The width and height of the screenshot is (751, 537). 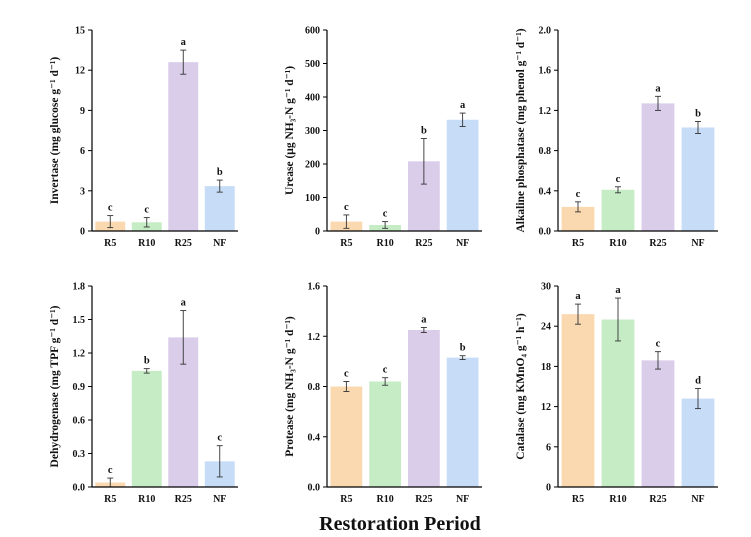 What do you see at coordinates (82, 111) in the screenshot?
I see `y-tick-label: 9` at bounding box center [82, 111].